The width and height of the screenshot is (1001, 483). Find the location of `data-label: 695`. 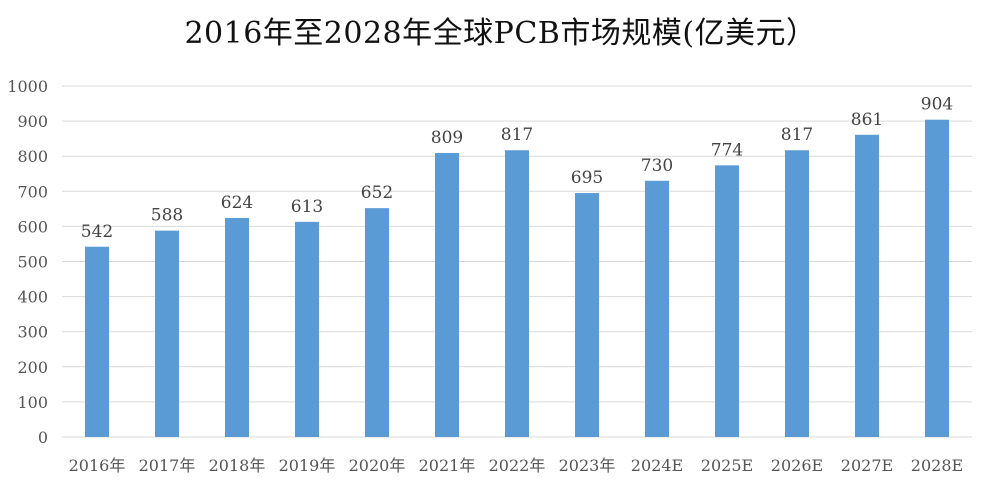

data-label: 695 is located at coordinates (587, 178).